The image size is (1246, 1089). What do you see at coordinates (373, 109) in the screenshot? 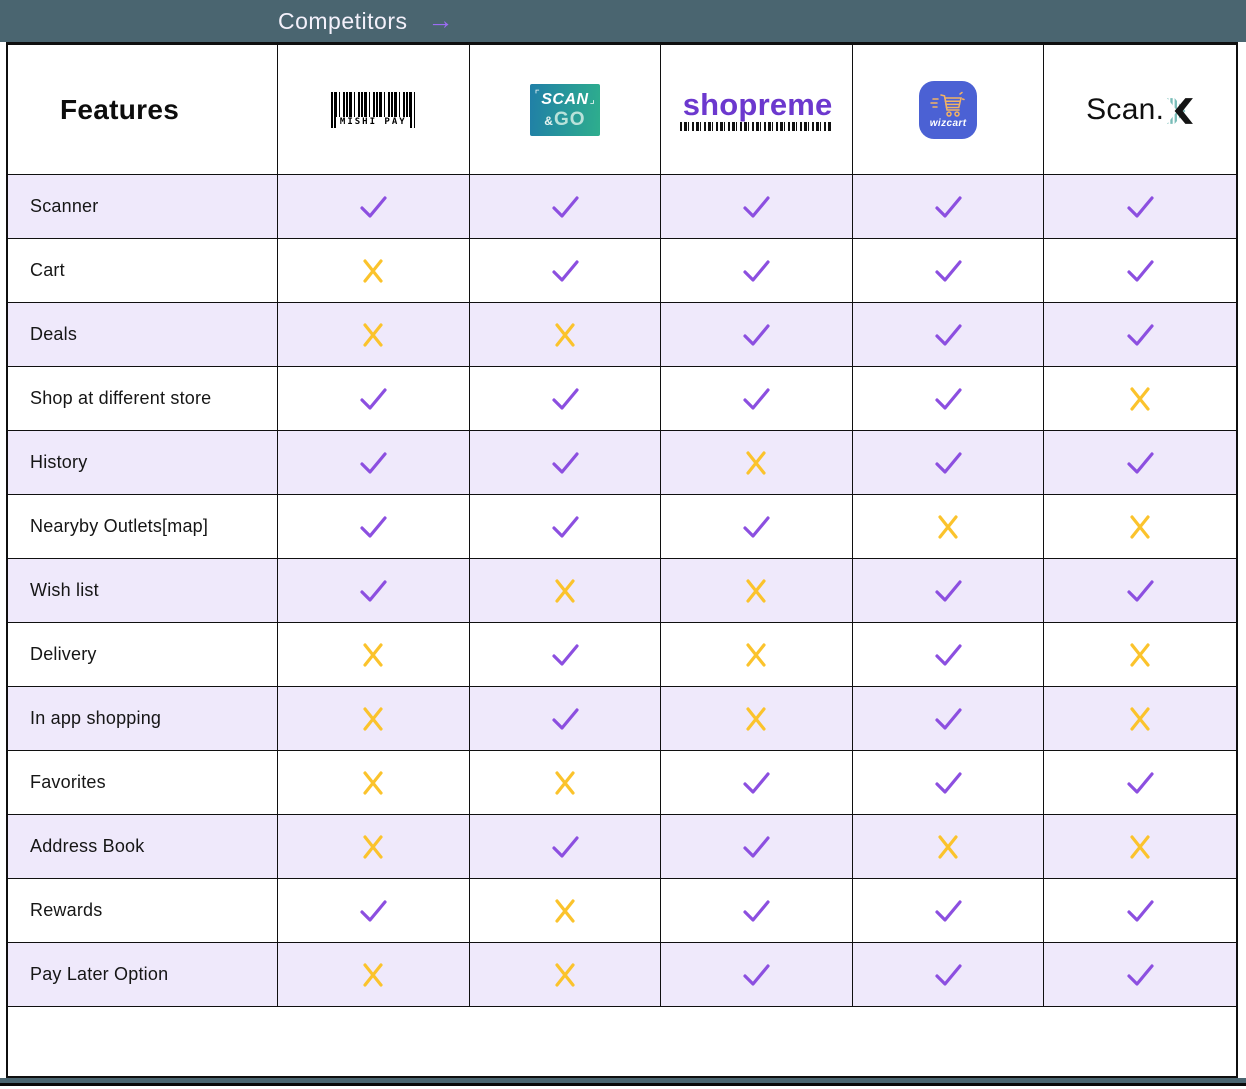
I see `mishipay-logo: MISHI PAY` at bounding box center [373, 109].